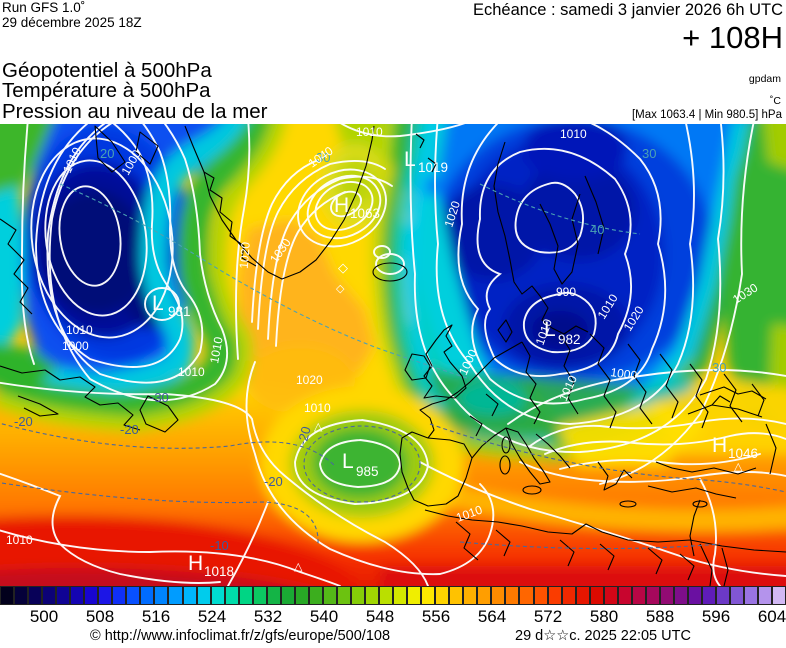  I want to click on svg-text: 981, so click(179, 311).